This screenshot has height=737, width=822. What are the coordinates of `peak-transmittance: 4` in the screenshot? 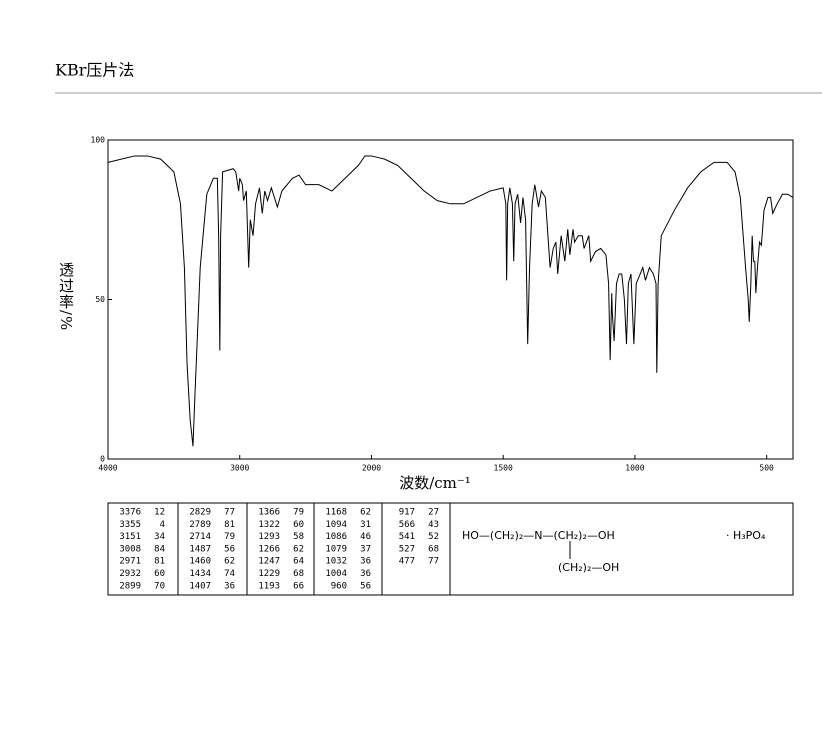 It's located at (162, 525).